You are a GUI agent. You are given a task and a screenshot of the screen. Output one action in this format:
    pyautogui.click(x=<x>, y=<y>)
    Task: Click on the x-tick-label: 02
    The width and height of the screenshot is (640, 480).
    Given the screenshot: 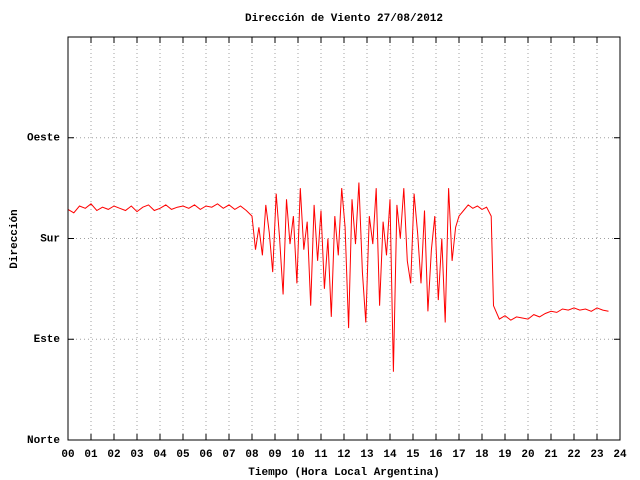 What is the action you would take?
    pyautogui.click(x=113, y=455)
    